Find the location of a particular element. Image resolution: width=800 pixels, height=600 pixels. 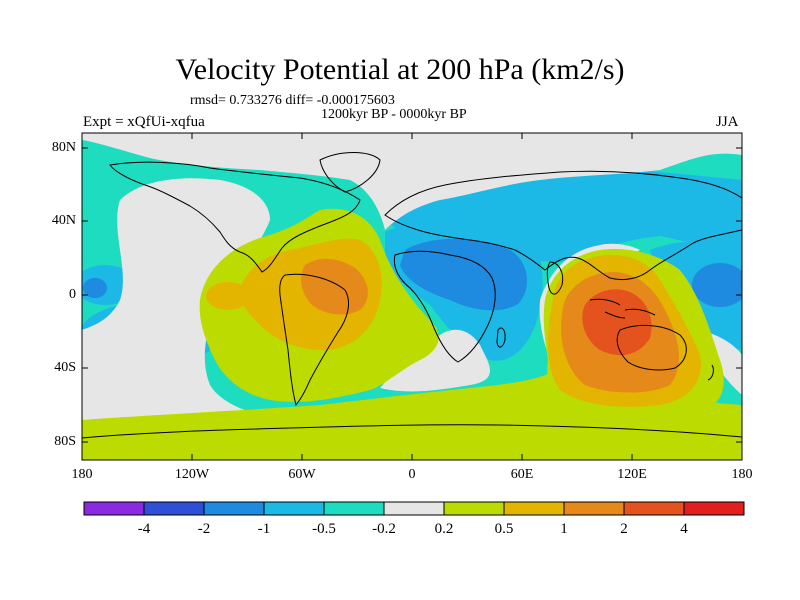

africa-outline is located at coordinates (444, 306).